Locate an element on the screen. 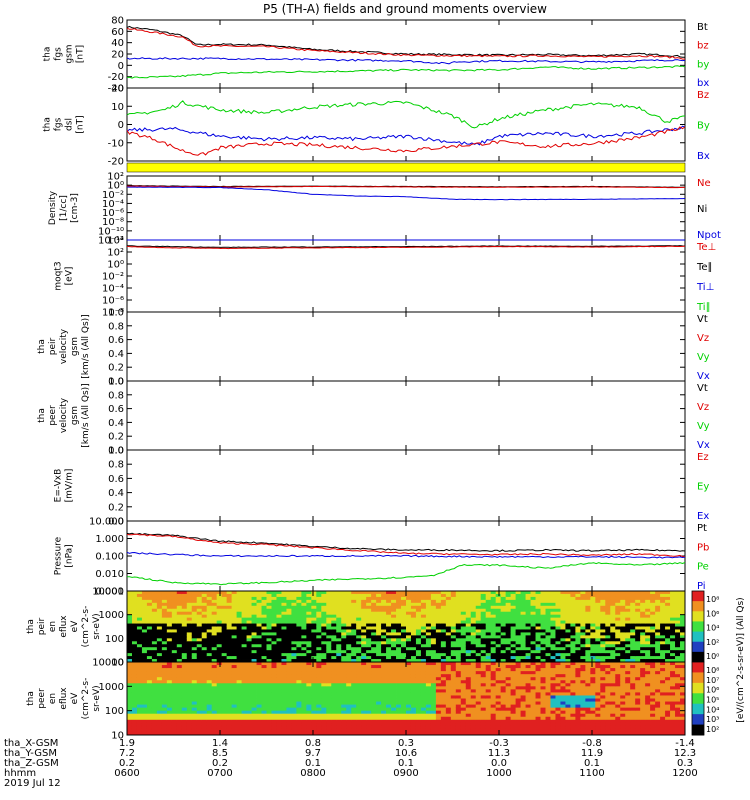  ytick-label: 40 is located at coordinates (117, 43).